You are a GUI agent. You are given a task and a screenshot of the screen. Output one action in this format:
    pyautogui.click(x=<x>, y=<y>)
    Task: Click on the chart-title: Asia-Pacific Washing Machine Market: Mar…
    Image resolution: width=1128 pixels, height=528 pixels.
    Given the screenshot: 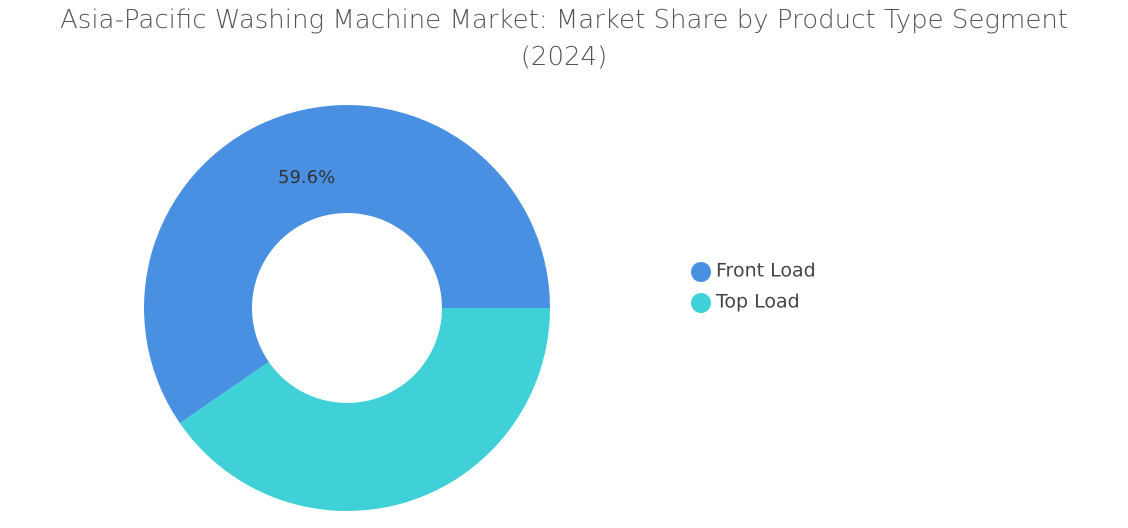 What is the action you would take?
    pyautogui.click(x=564, y=38)
    